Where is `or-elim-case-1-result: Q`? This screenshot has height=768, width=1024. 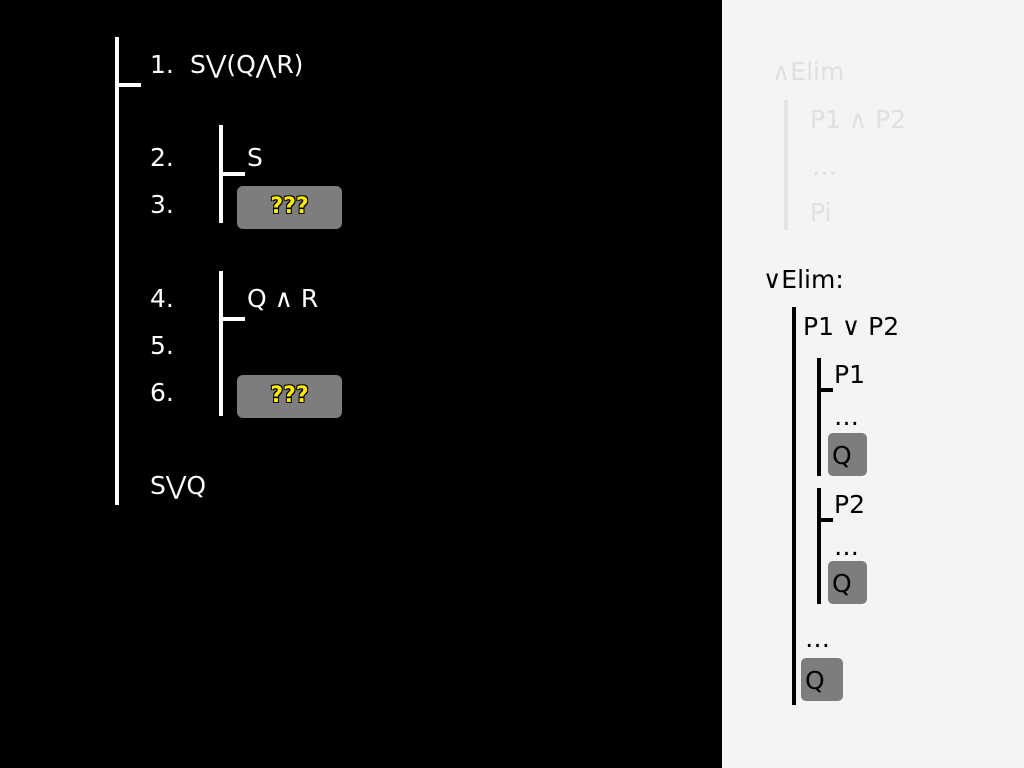 or-elim-case-1-result: Q is located at coordinates (847, 454).